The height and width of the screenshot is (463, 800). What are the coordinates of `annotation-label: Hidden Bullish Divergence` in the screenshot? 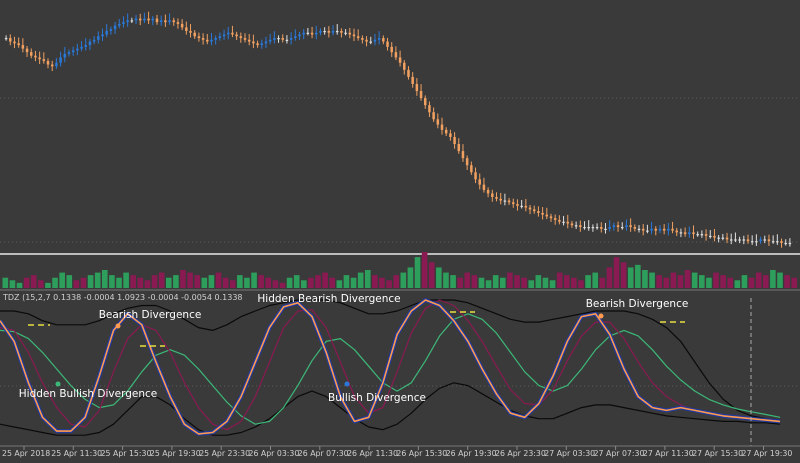 It's located at (88, 394).